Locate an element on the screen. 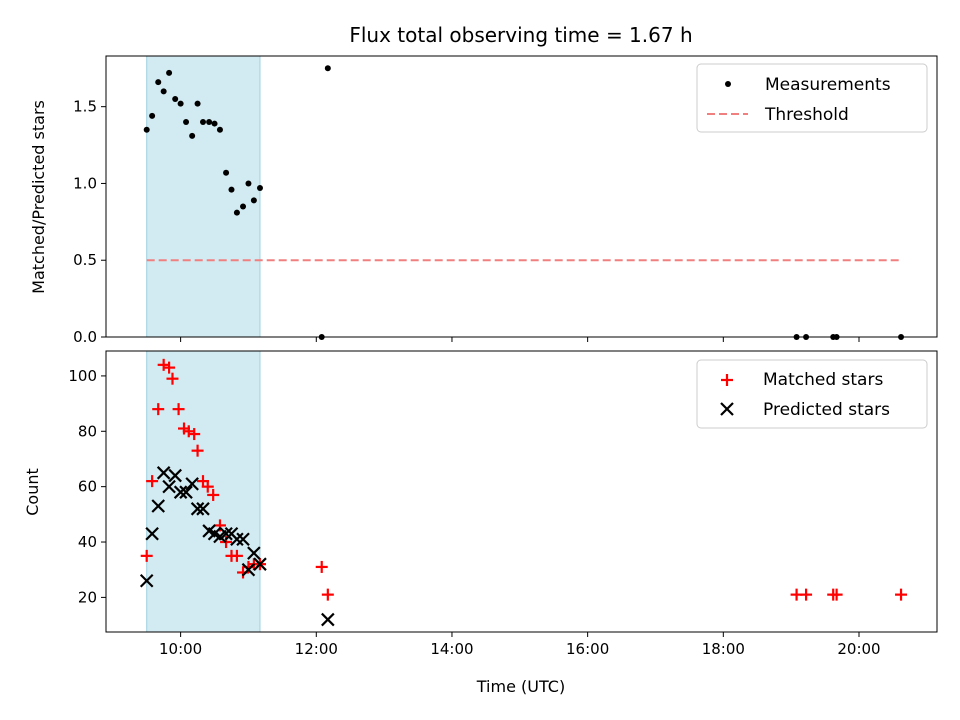  y-tick-label: 1.5 is located at coordinates (85, 107).